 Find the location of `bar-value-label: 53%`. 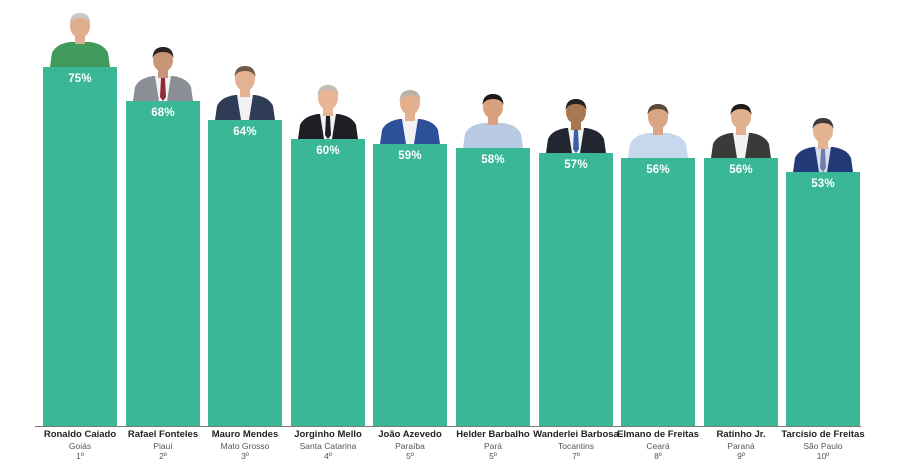

bar-value-label: 53% is located at coordinates (823, 184).